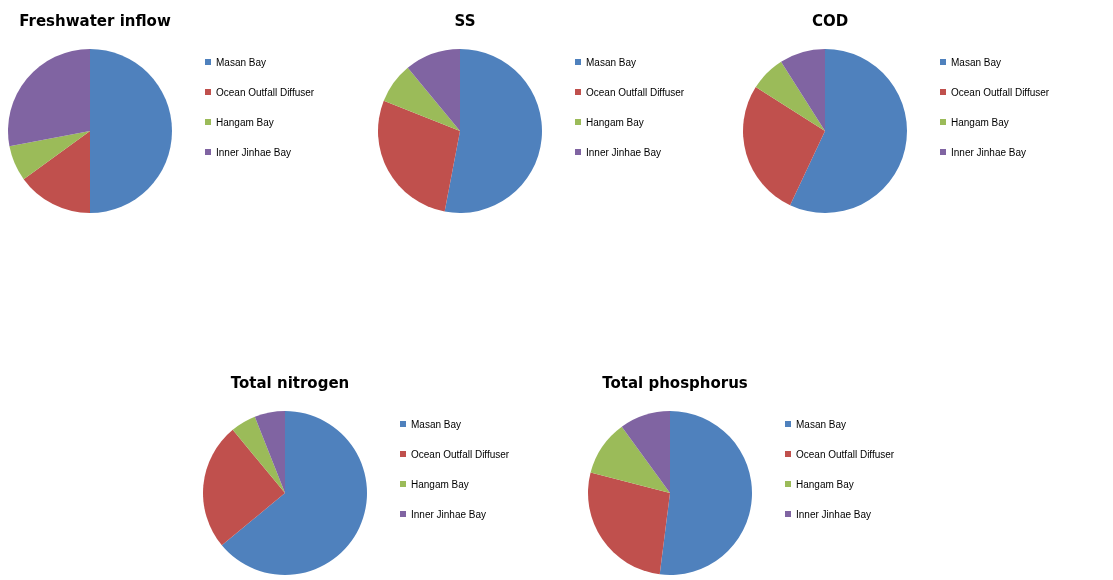  What do you see at coordinates (465, 20) in the screenshot?
I see `chart-title: SS` at bounding box center [465, 20].